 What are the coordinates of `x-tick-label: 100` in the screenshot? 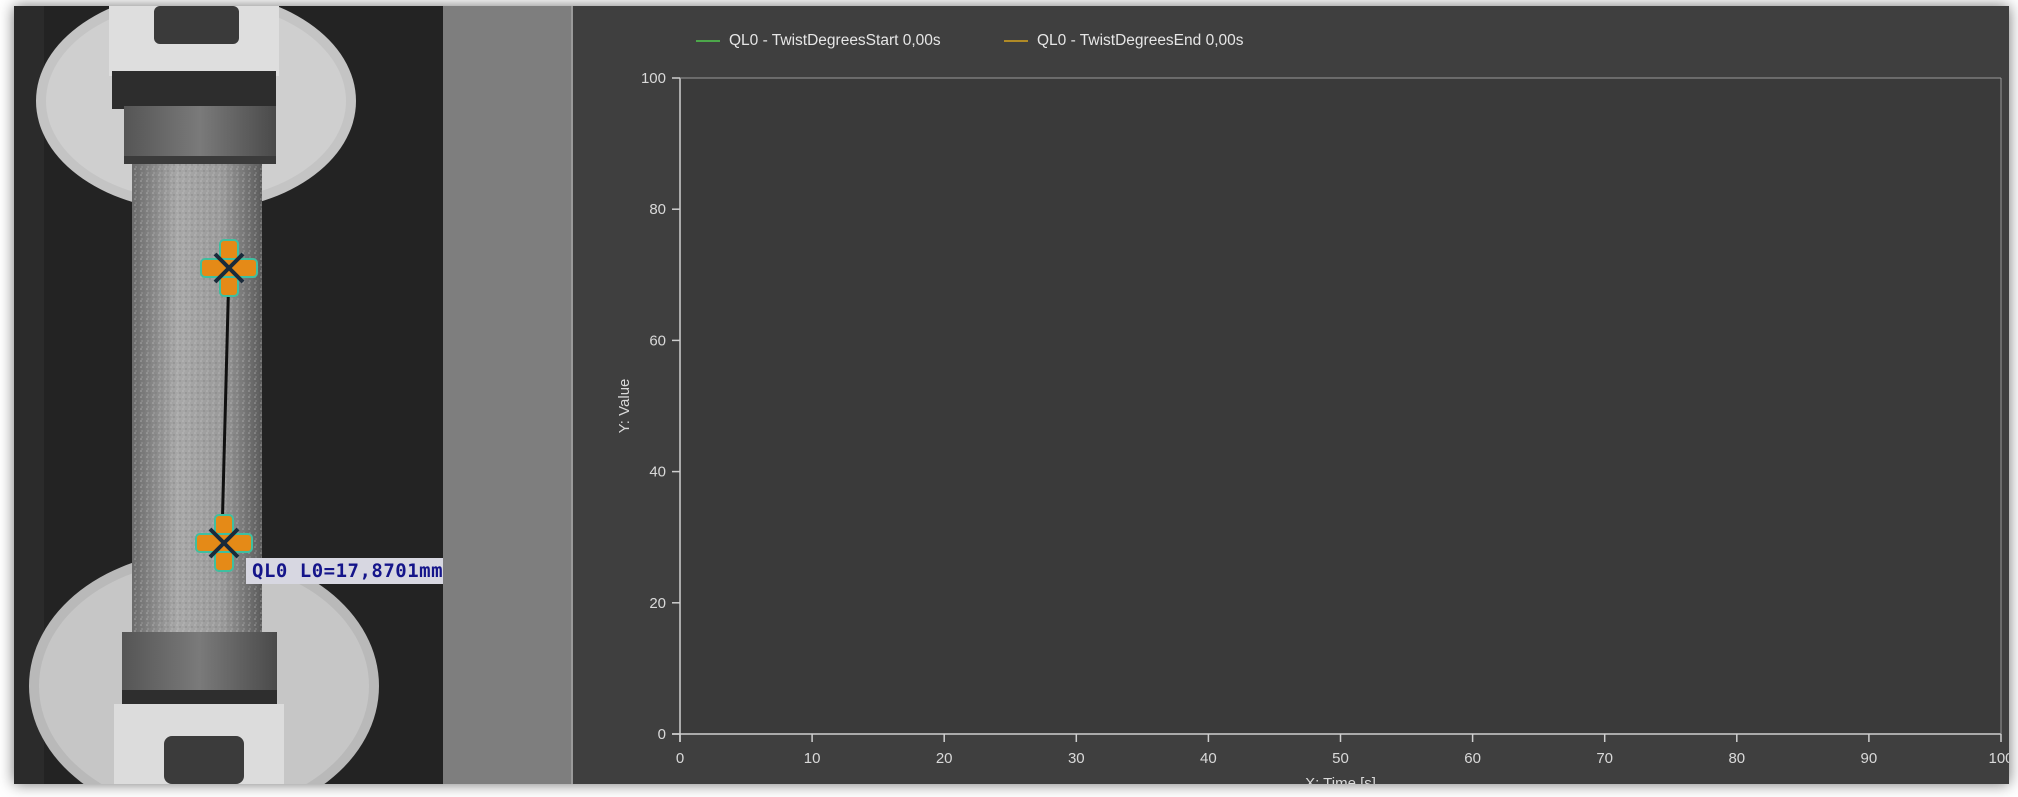 It's located at (1998, 758).